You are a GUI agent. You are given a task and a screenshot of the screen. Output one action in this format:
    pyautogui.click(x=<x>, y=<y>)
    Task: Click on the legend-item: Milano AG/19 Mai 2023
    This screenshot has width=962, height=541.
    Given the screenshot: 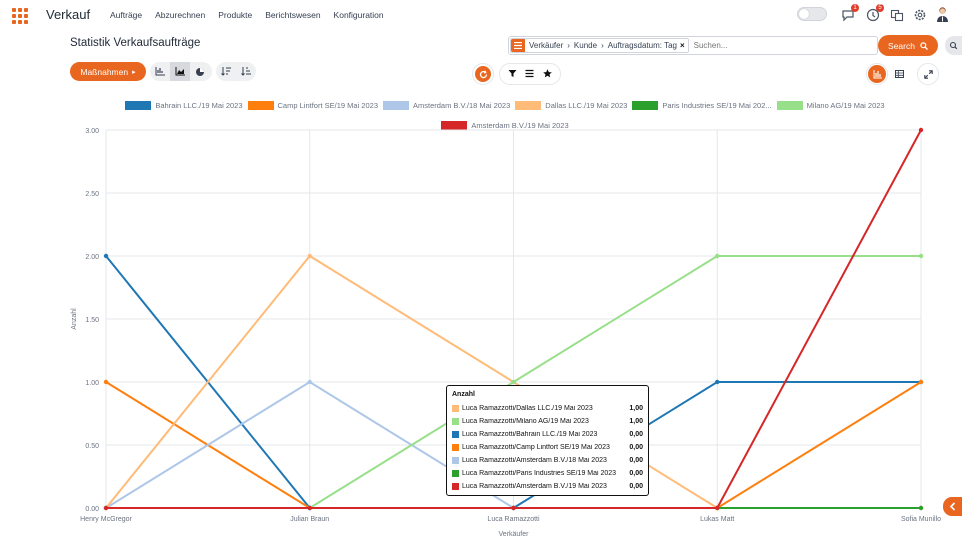 What is the action you would take?
    pyautogui.click(x=830, y=105)
    